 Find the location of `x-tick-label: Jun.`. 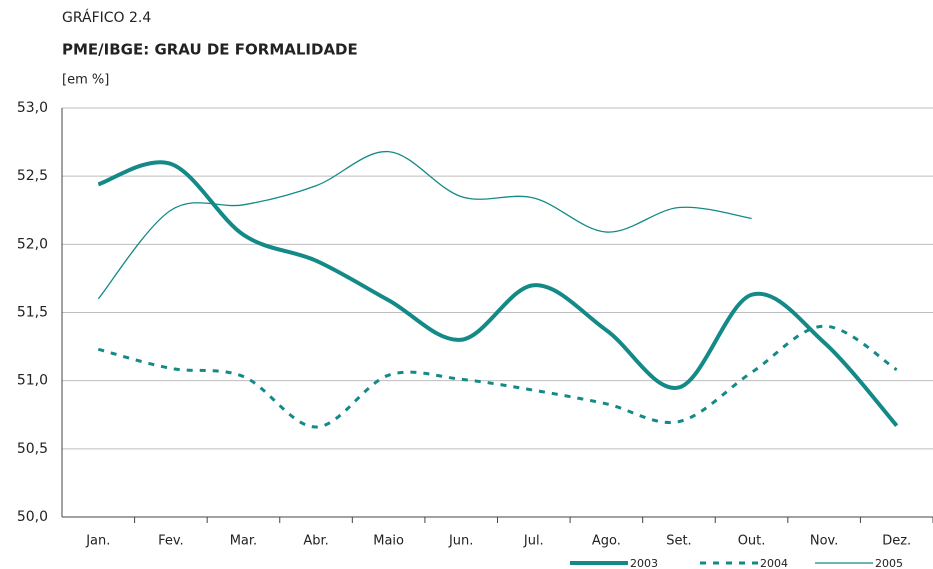

x-tick-label: Jun. is located at coordinates (460, 541).